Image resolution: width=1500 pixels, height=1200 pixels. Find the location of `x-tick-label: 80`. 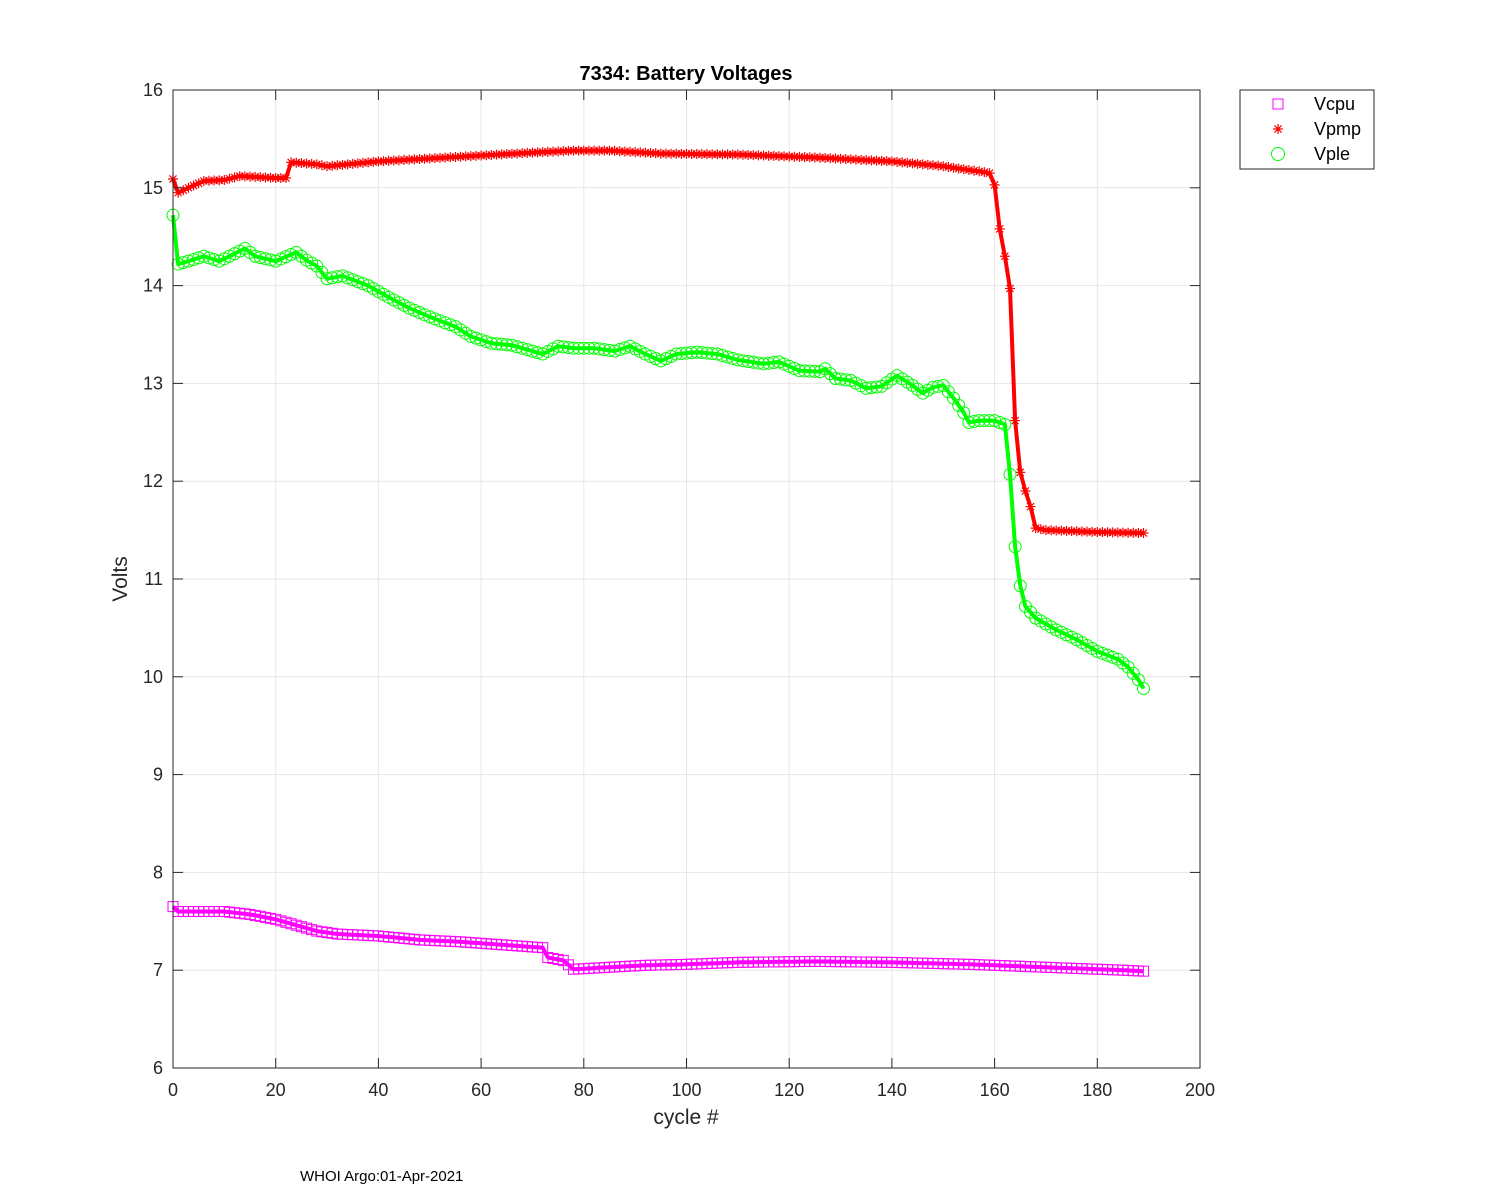

x-tick-label: 80 is located at coordinates (584, 1090).